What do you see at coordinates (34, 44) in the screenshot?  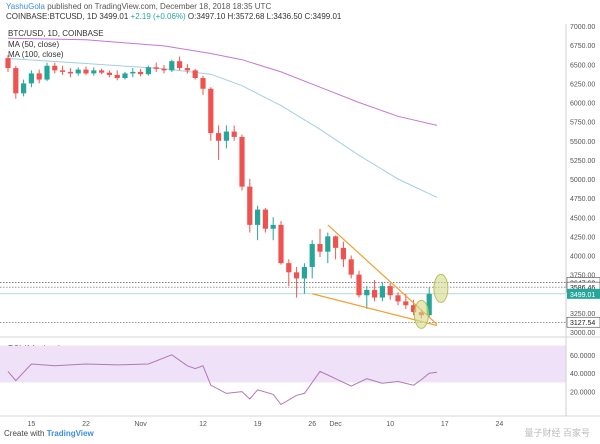 I see `ma50-legend: MA (50, close)` at bounding box center [34, 44].